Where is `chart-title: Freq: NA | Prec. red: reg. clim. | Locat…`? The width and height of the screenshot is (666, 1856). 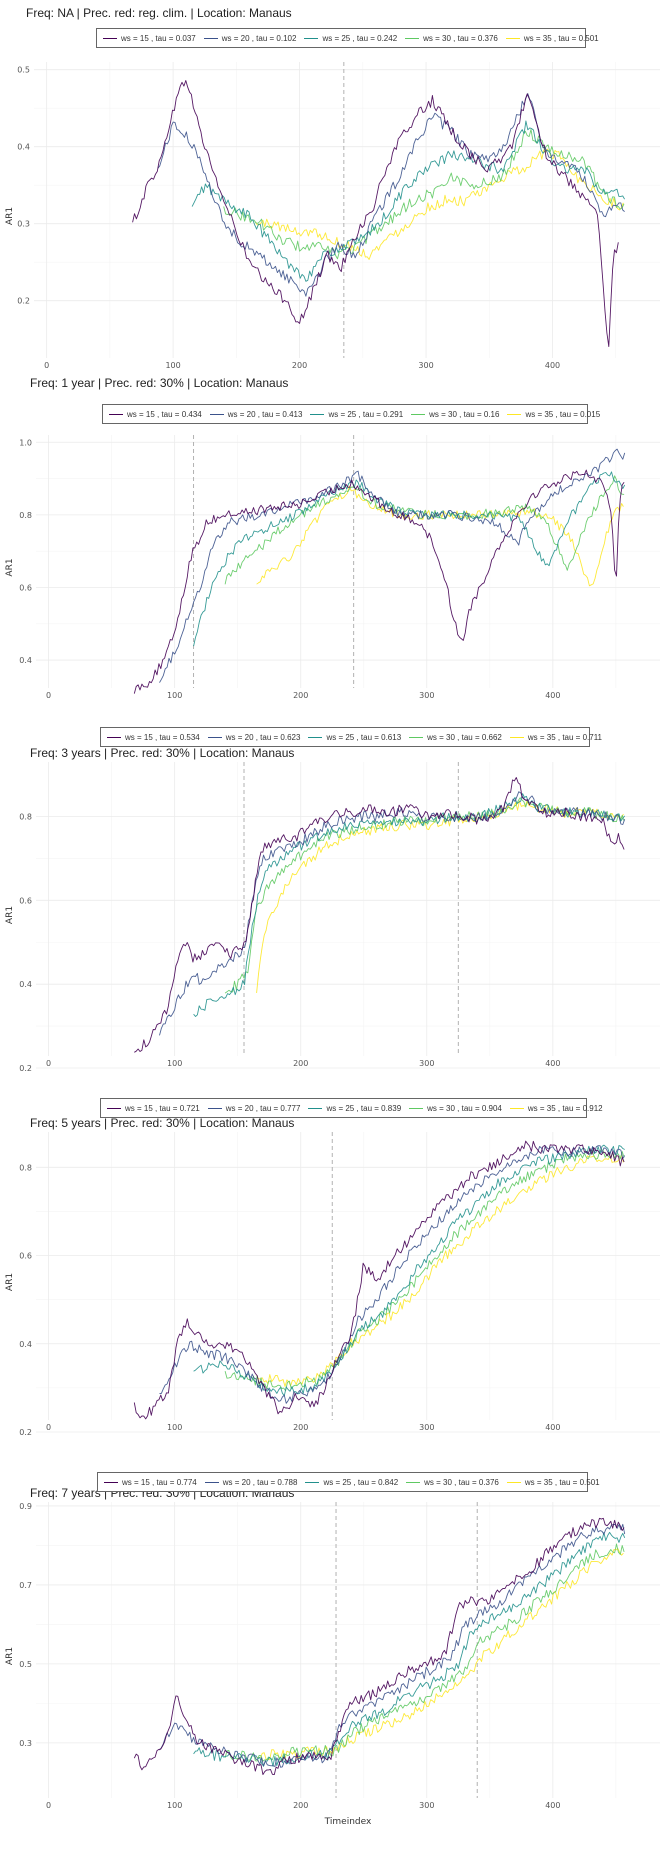
chart-title: Freq: NA | Prec. red: reg. clim. | Locat… is located at coordinates (159, 13).